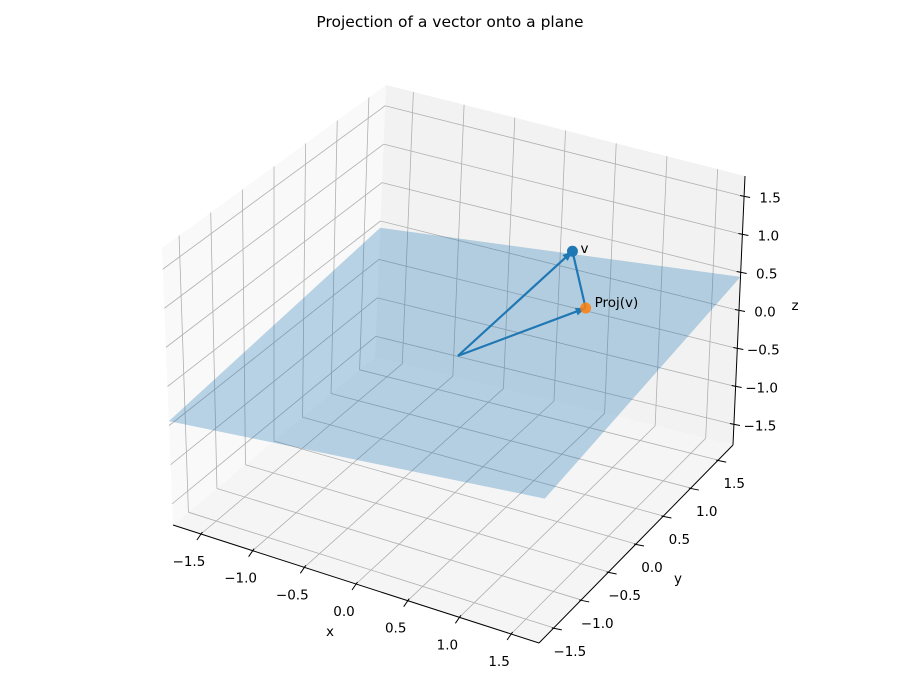 The image size is (900, 700). I want to click on vector-v-arrow-shaft, so click(515, 303).